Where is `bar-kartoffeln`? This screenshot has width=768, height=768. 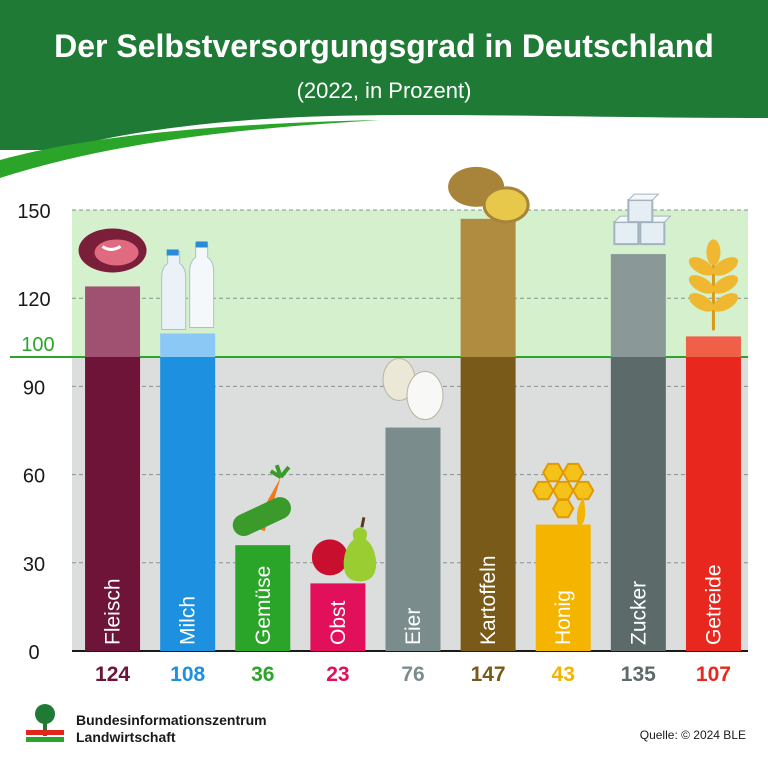 bar-kartoffeln is located at coordinates (488, 504).